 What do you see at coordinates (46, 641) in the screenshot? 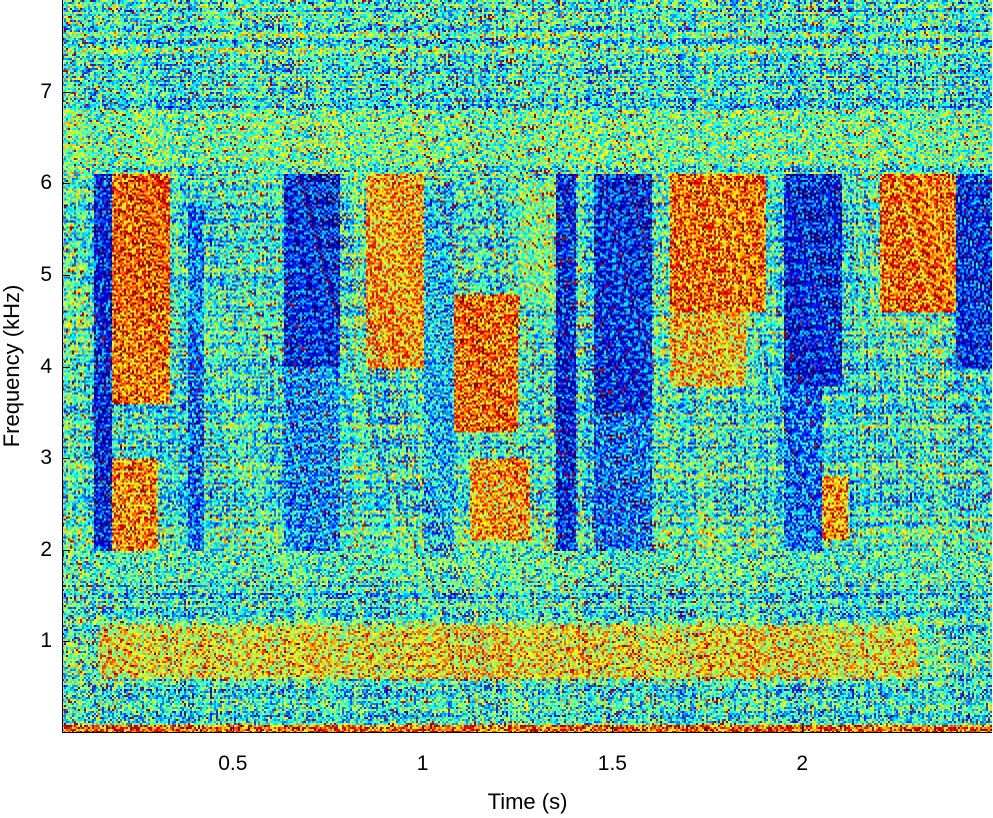
I see `y-tick-label: 1` at bounding box center [46, 641].